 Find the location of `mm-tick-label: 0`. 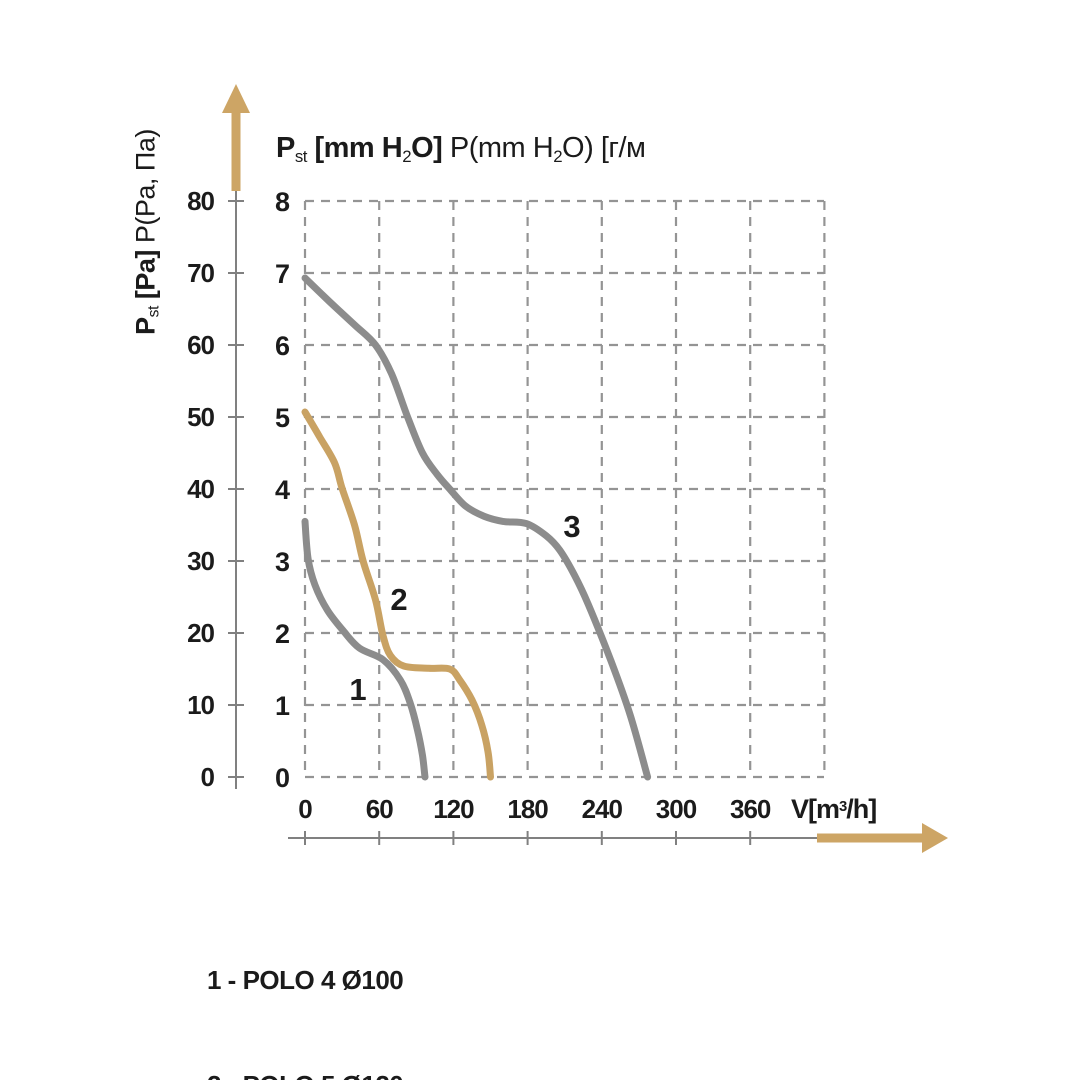

mm-tick-label: 0 is located at coordinates (282, 778).